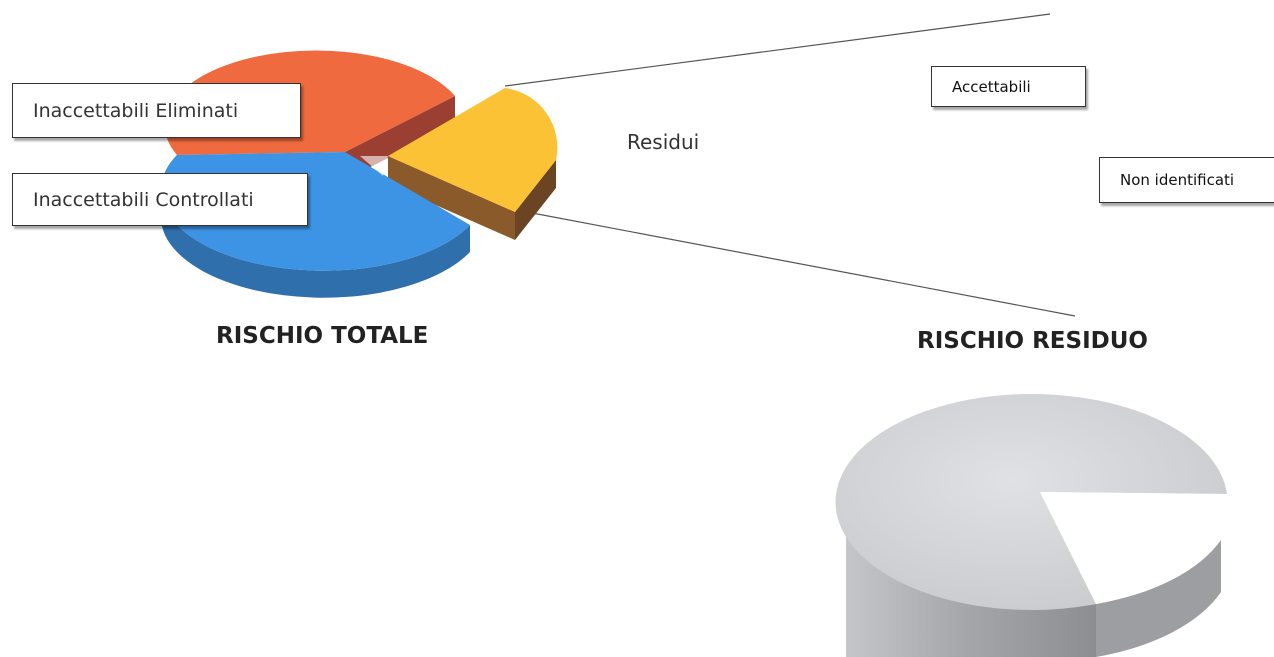 The width and height of the screenshot is (1274, 657). I want to click on label-inaccettabili-controllati: Inaccettabili Controllati, so click(160, 199).